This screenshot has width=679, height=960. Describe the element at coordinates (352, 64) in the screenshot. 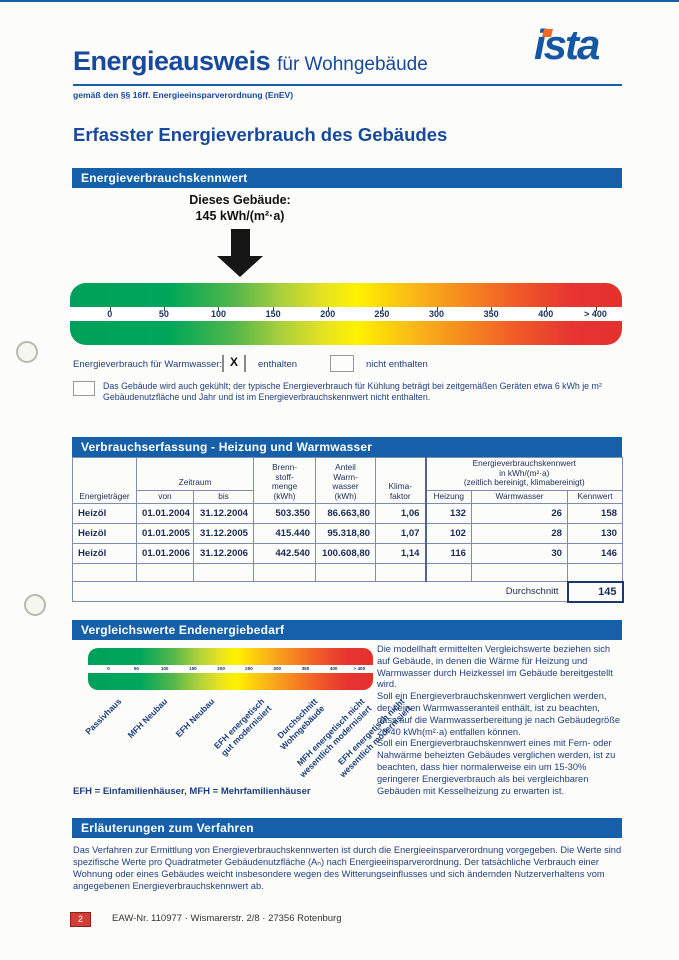

I see `title-suffix: für Wohngebäude` at that location.